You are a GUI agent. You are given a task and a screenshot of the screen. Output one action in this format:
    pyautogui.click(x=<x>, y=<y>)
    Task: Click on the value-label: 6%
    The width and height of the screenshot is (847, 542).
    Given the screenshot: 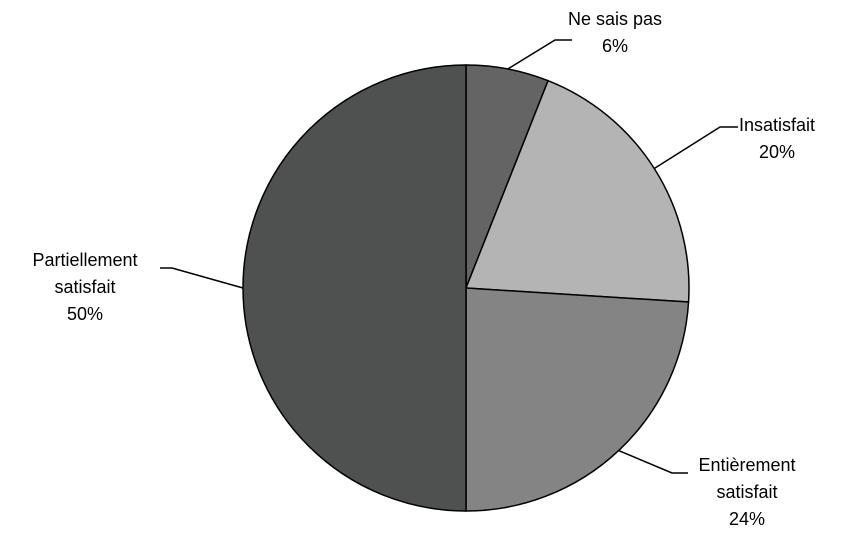 What is the action you would take?
    pyautogui.click(x=614, y=46)
    